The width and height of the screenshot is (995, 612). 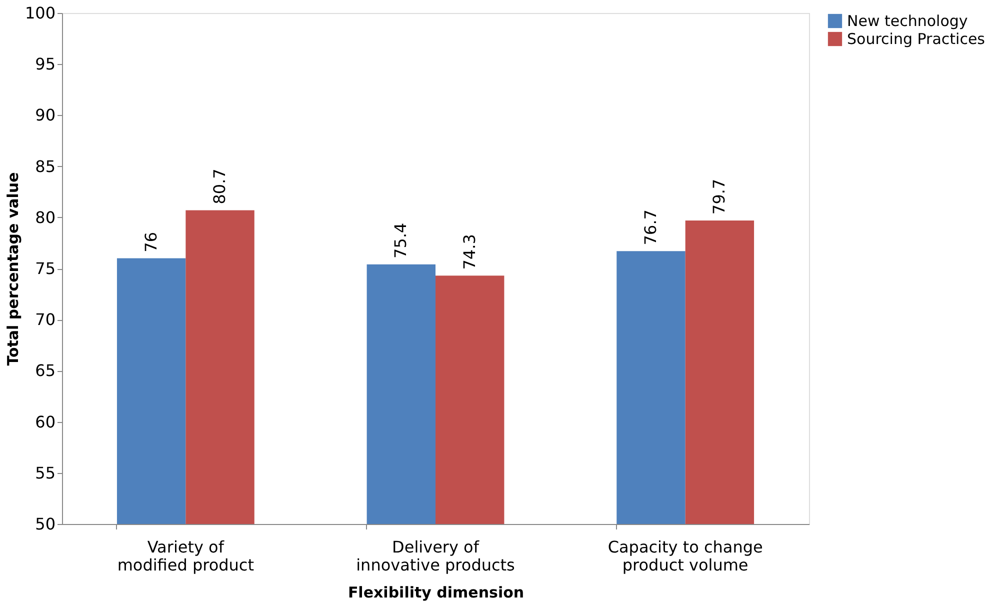 I want to click on y-tick-label: 60, so click(x=45, y=422).